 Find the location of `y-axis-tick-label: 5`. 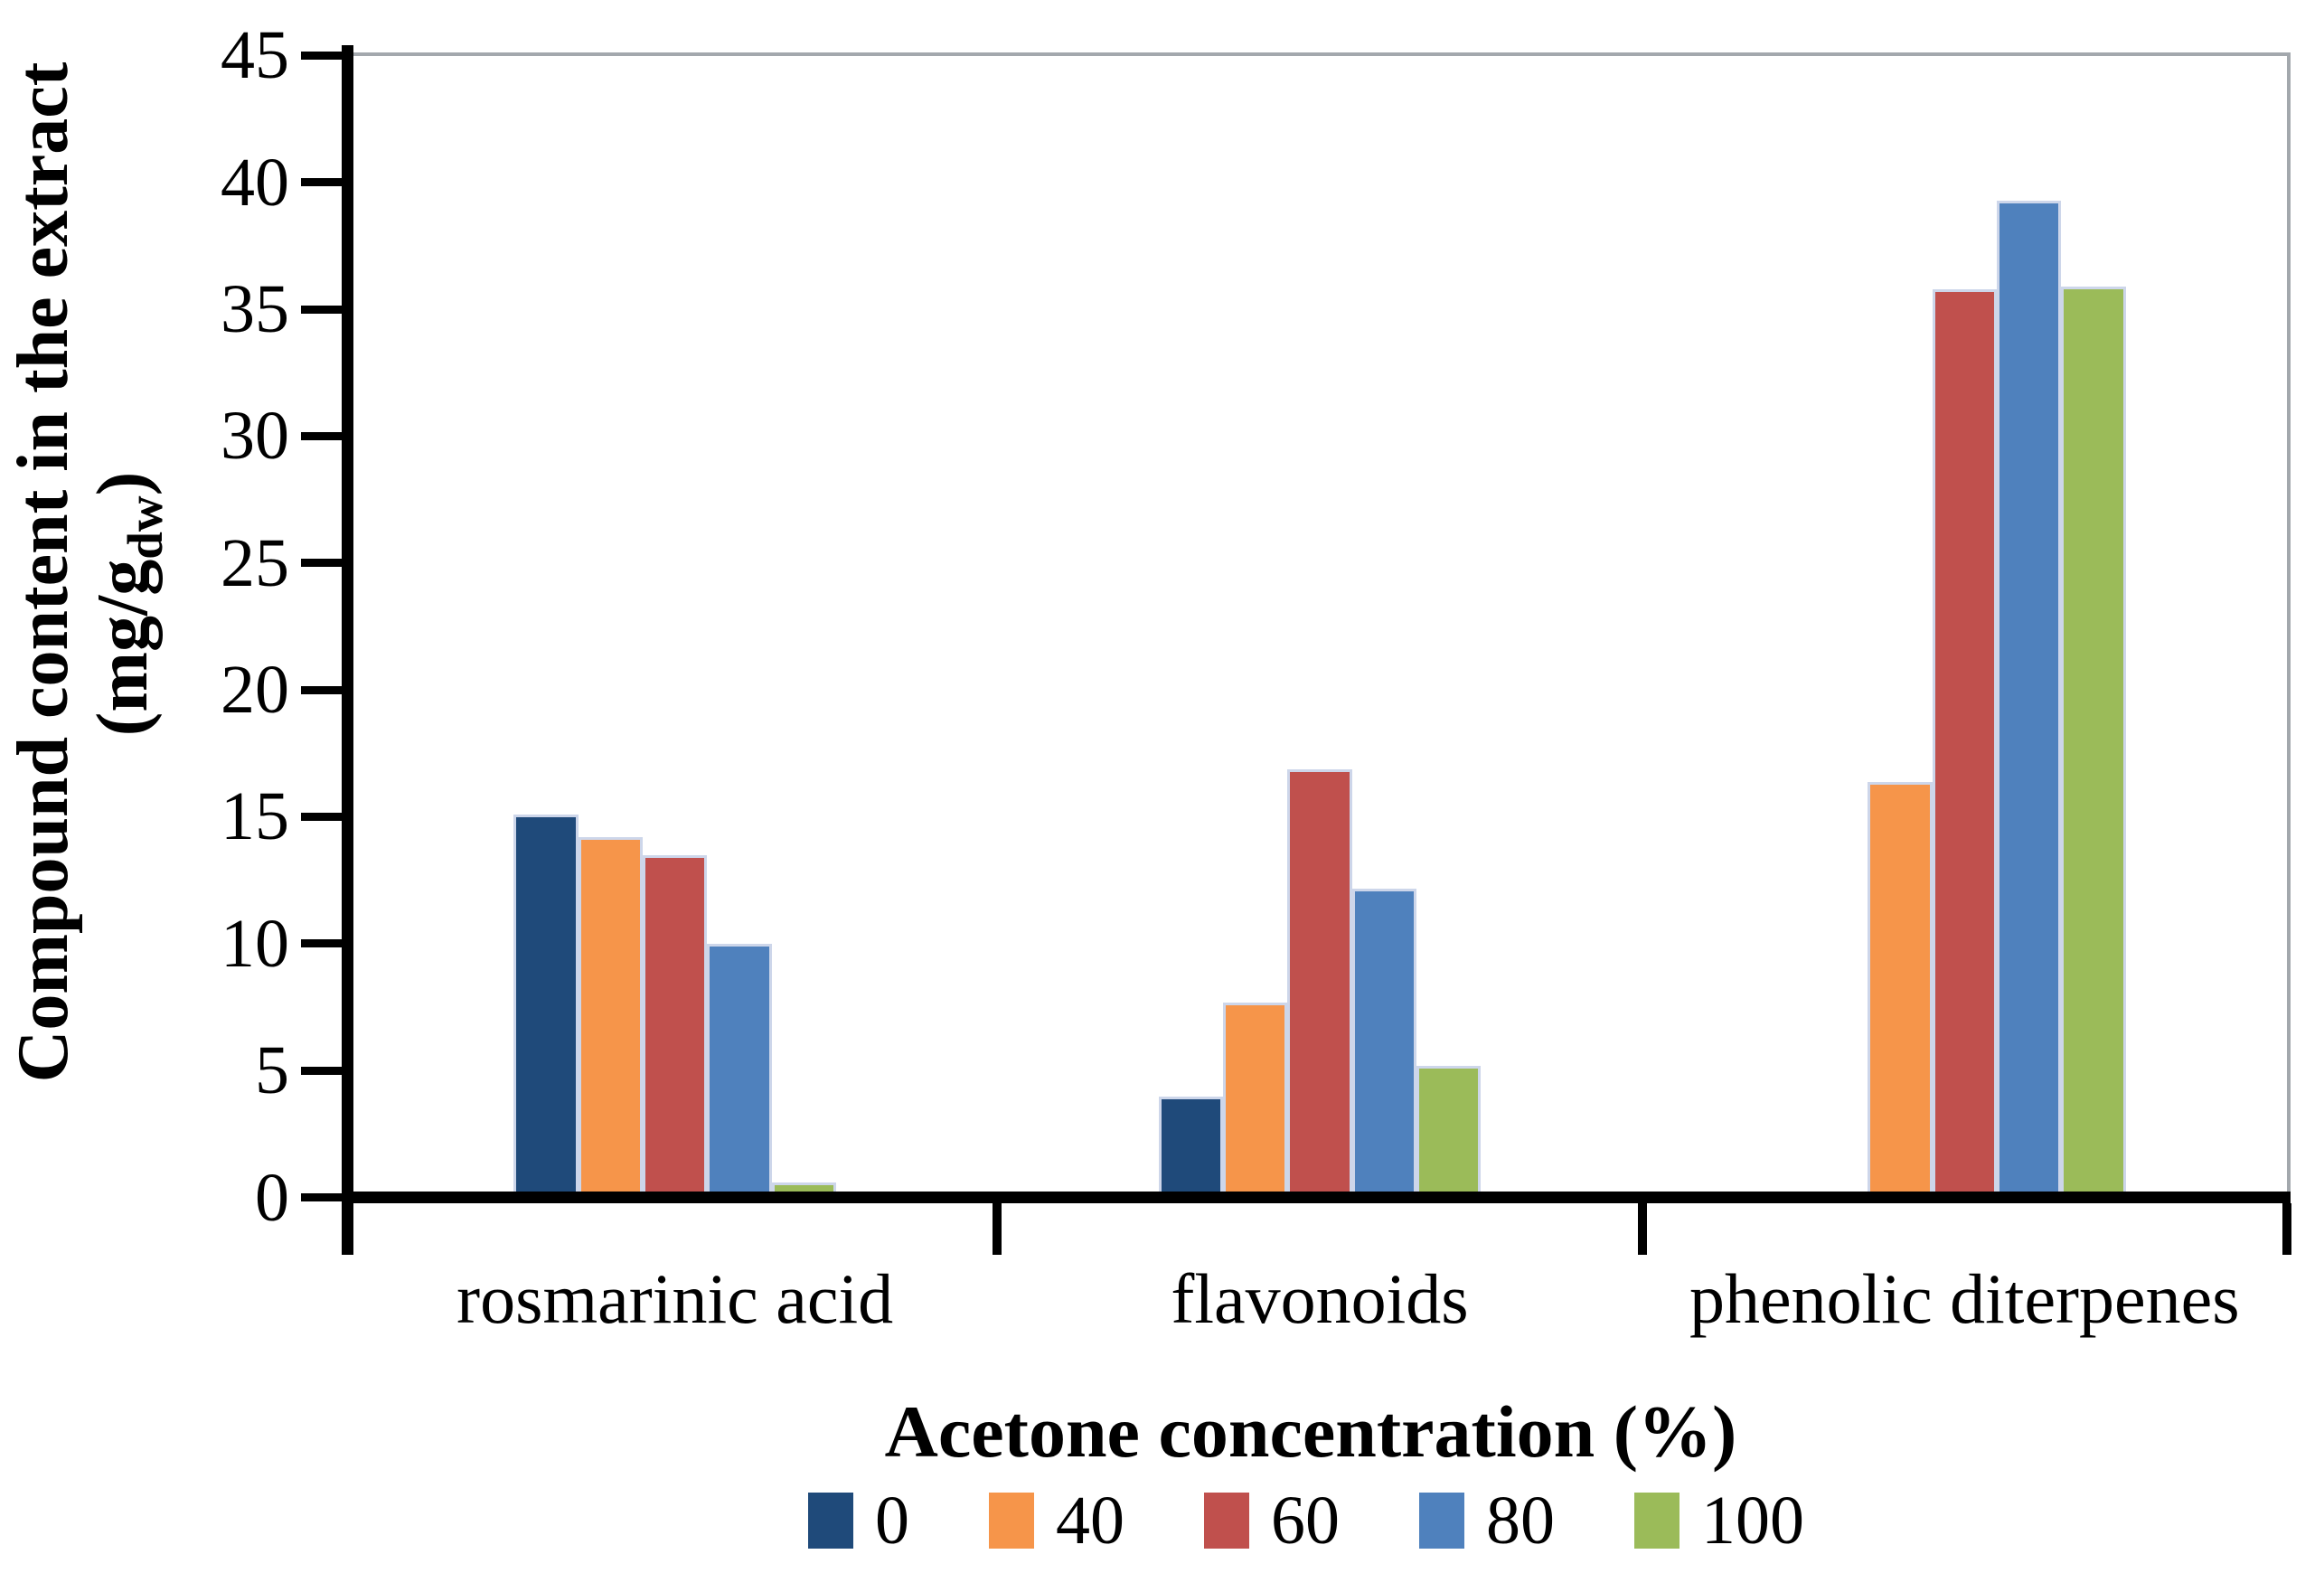

y-axis-tick-label: 5 is located at coordinates (272, 1070).